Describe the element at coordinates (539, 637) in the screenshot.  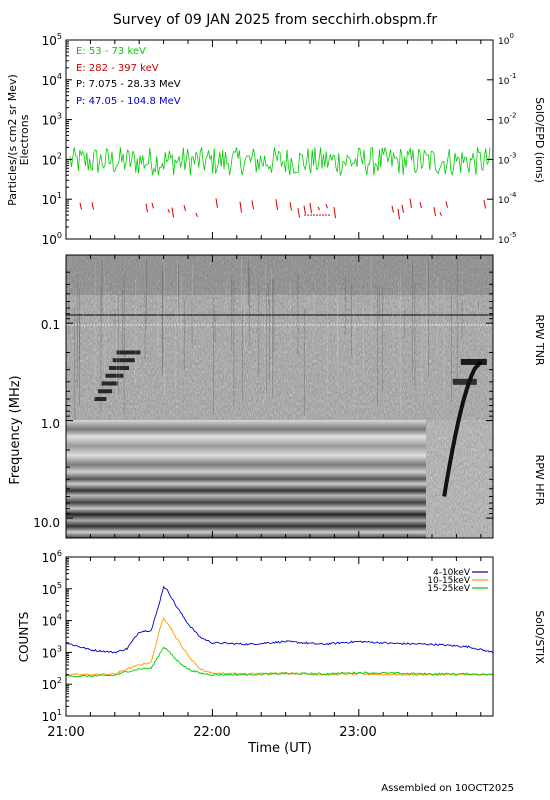
I see `stix-right-label: SolO/STIX` at that location.